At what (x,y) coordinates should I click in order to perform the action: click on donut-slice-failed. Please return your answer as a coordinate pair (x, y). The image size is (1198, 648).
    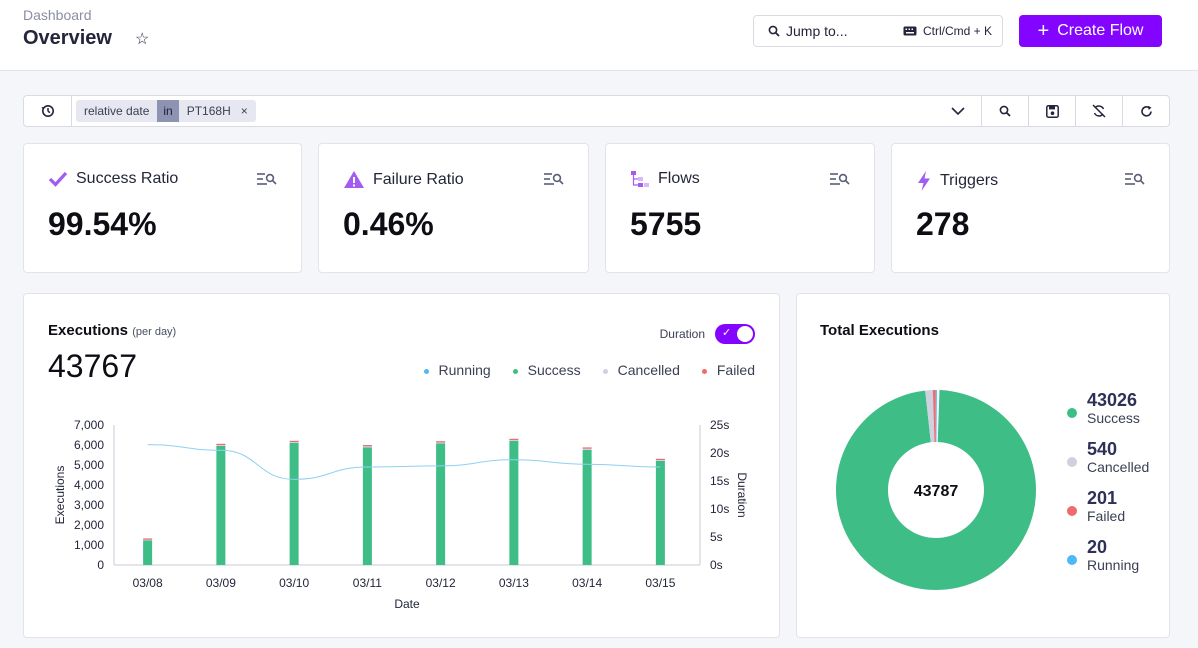
    Looking at the image, I should click on (934, 416).